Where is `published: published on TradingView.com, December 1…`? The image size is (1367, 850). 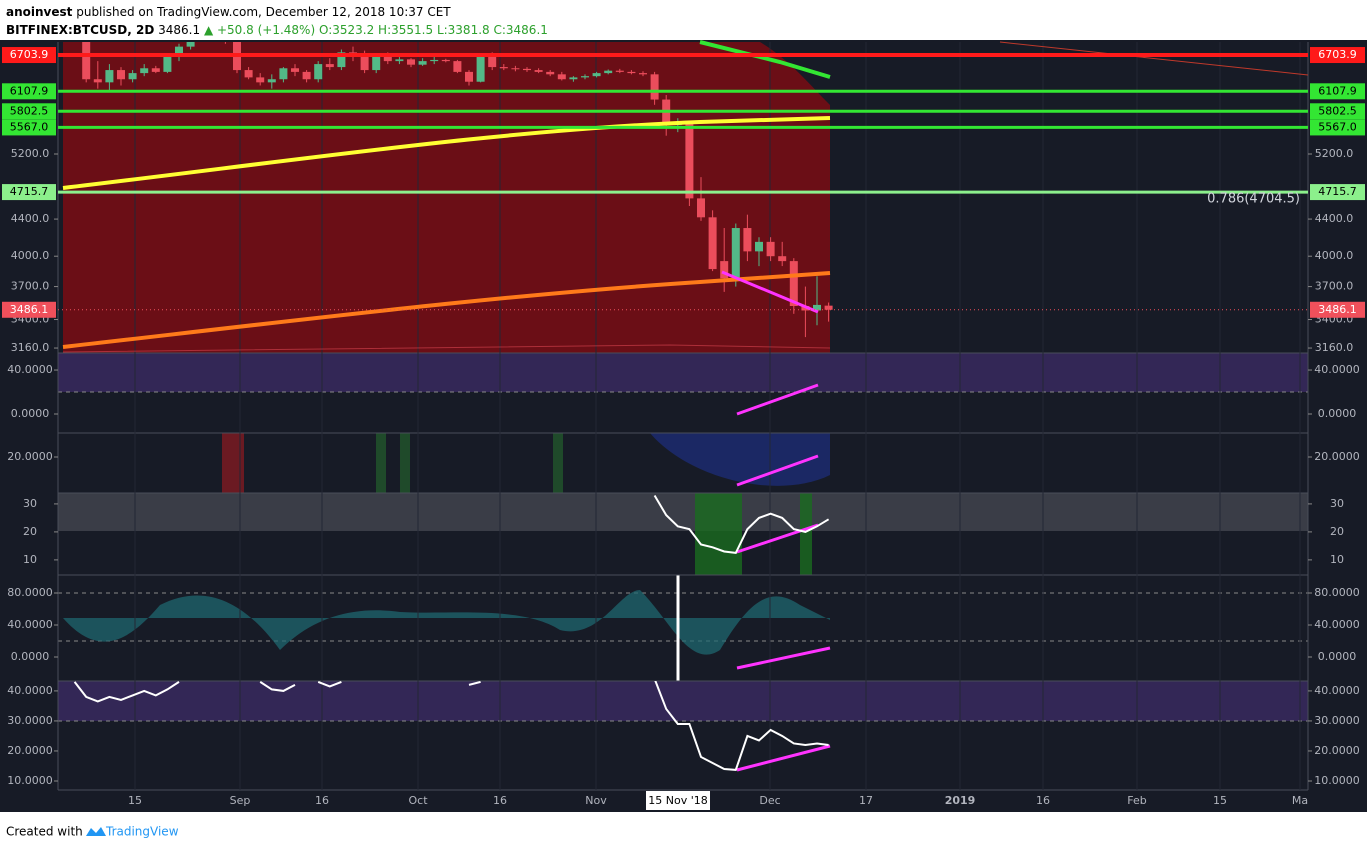 published: published on TradingView.com, December 1… is located at coordinates (263, 12).